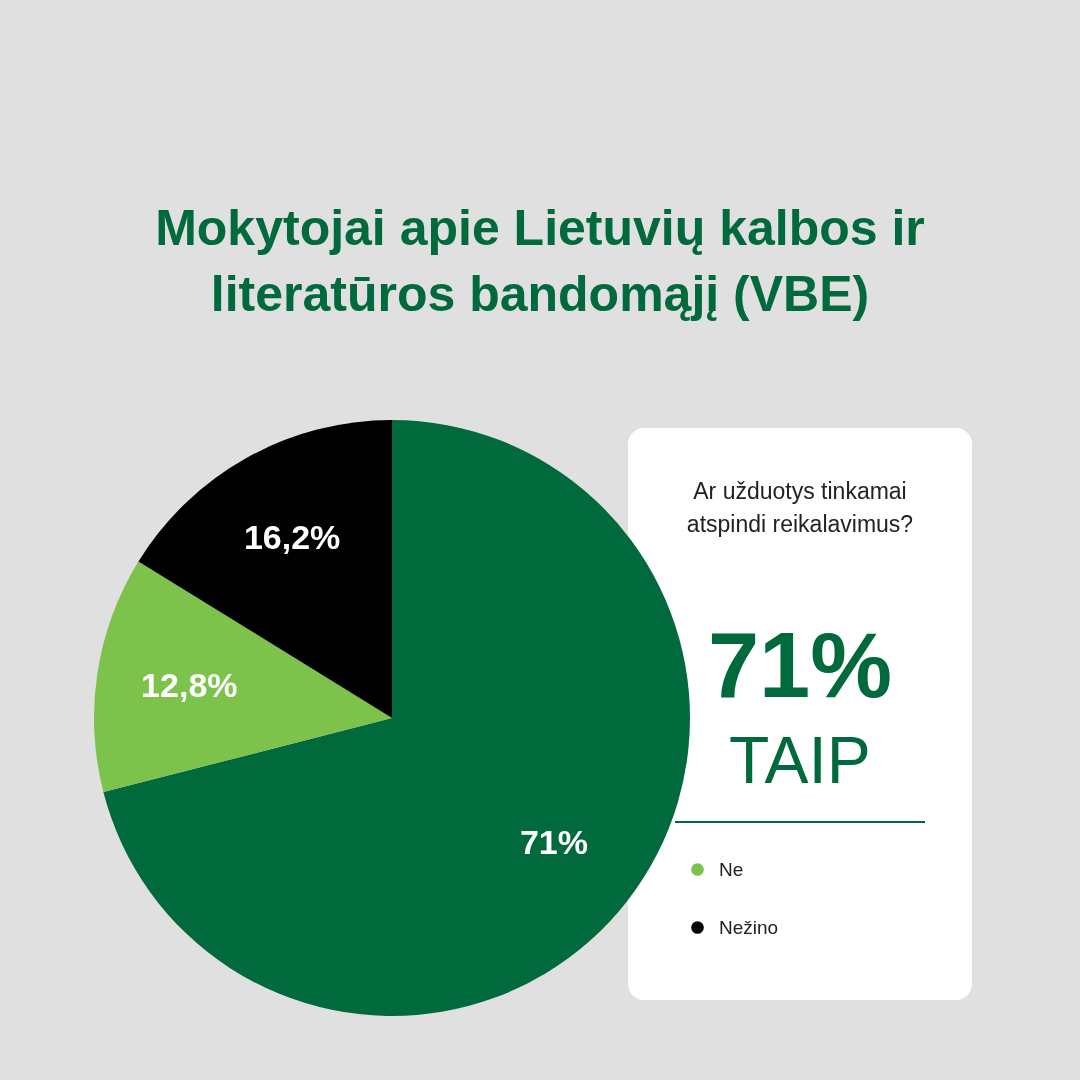 This screenshot has height=1080, width=1080. I want to click on legend-label: Ne, so click(731, 869).